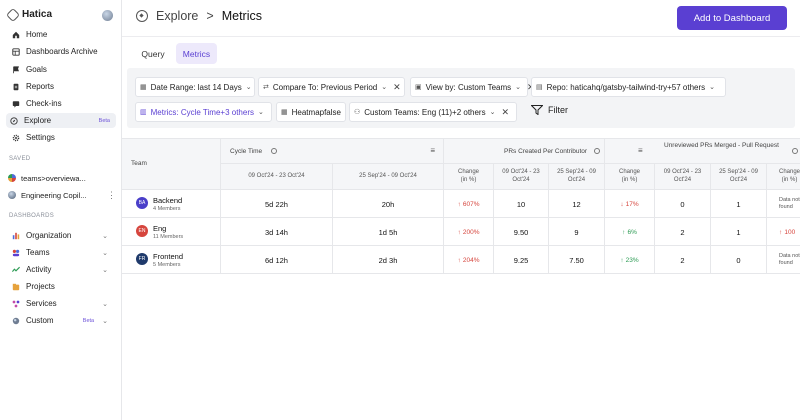 This screenshot has height=420, width=800. I want to click on dashboards-section-title: DASHBOARDS, so click(32, 216).